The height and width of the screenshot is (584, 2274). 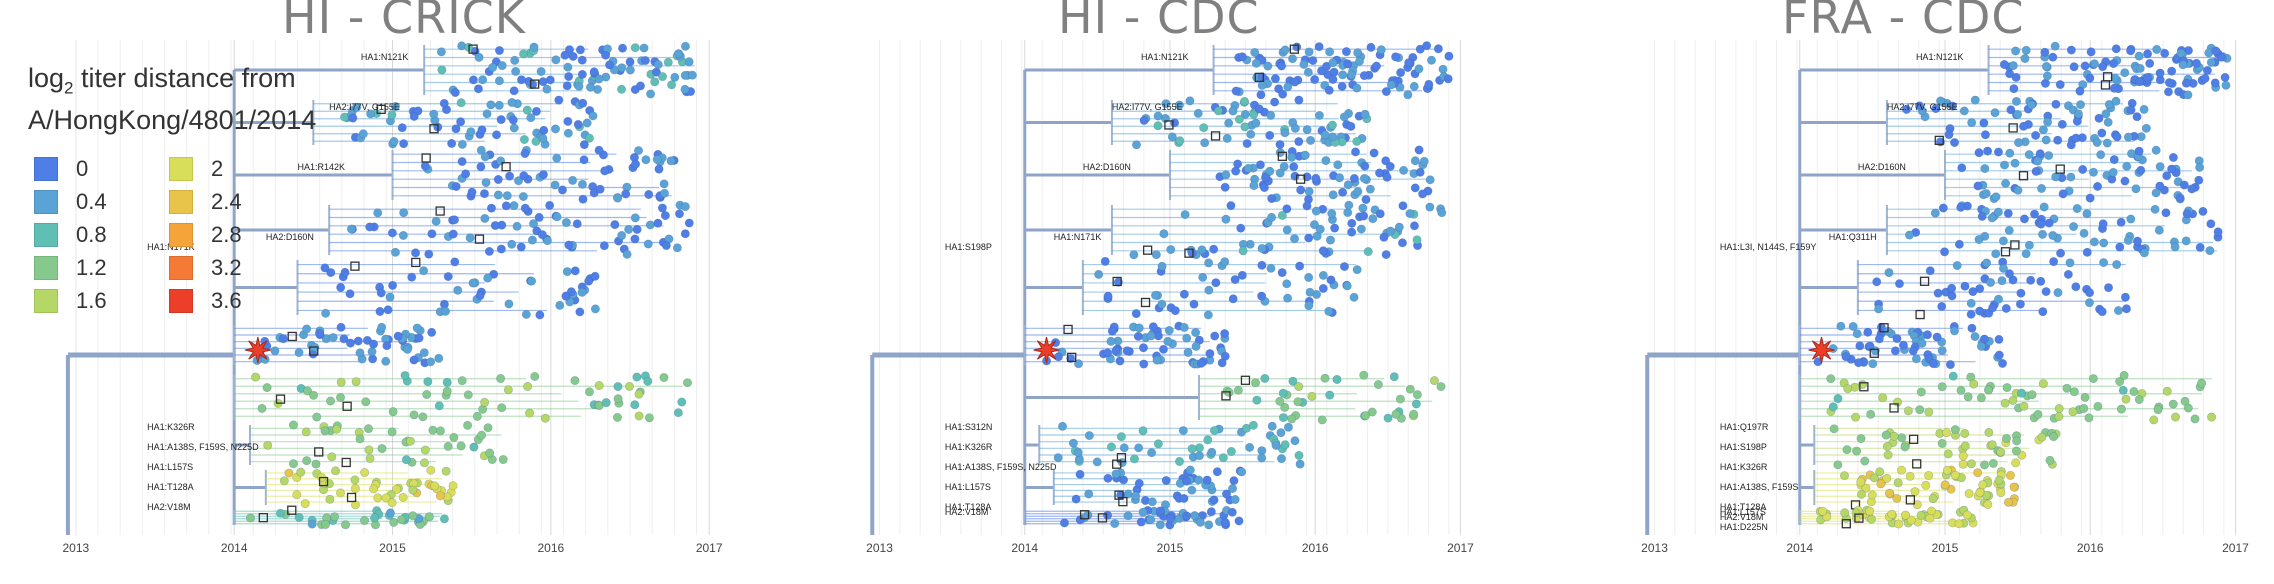 I want to click on clade-label: HA1:N171K, so click(x=171, y=247).